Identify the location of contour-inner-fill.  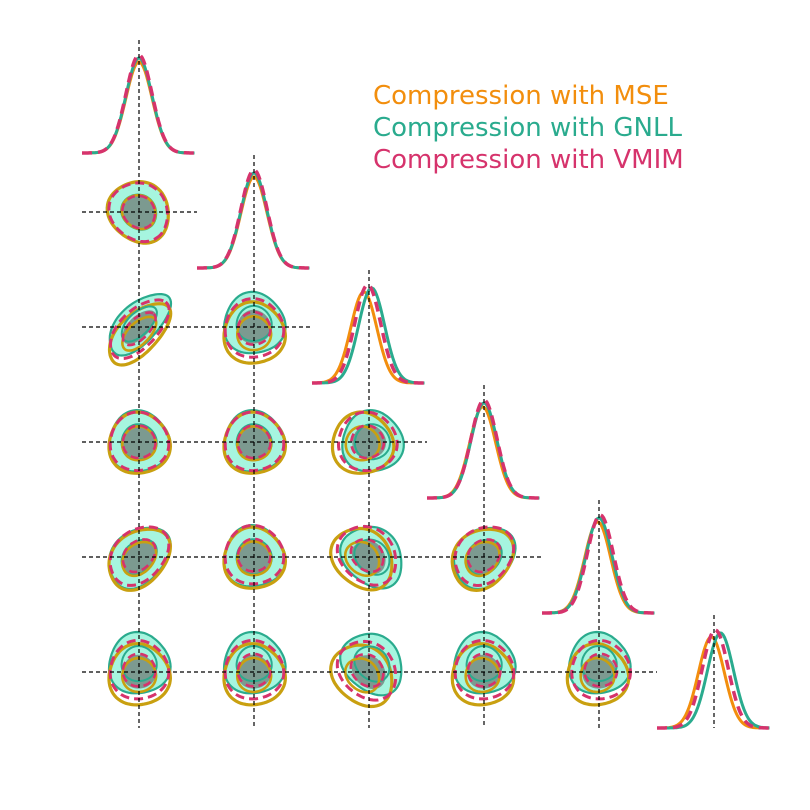
(254, 441).